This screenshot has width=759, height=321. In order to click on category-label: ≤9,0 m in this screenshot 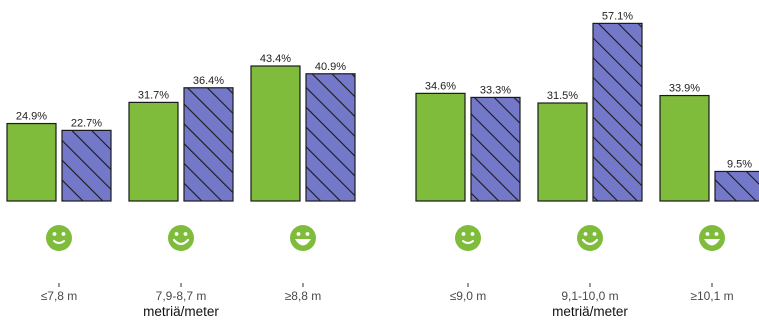, I will do `click(468, 296)`.